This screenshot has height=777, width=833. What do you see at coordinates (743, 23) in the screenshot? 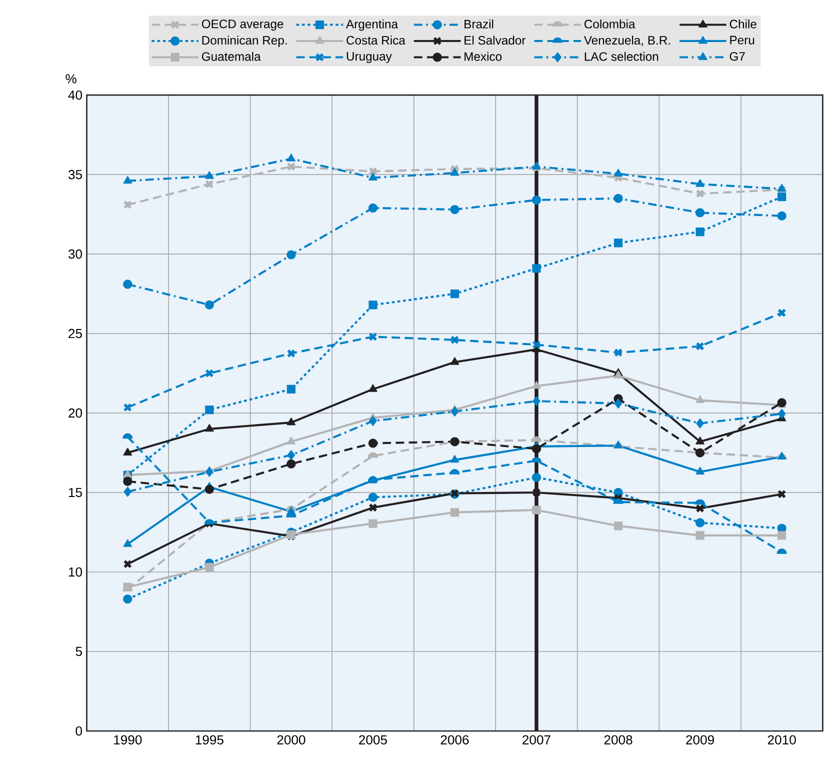
I see `legend-label: Chile` at bounding box center [743, 23].